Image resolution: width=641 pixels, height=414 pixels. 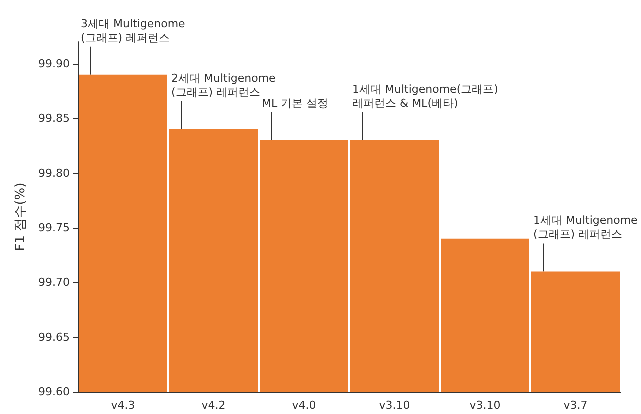 What do you see at coordinates (214, 405) in the screenshot?
I see `x-tick-label: v4.2` at bounding box center [214, 405].